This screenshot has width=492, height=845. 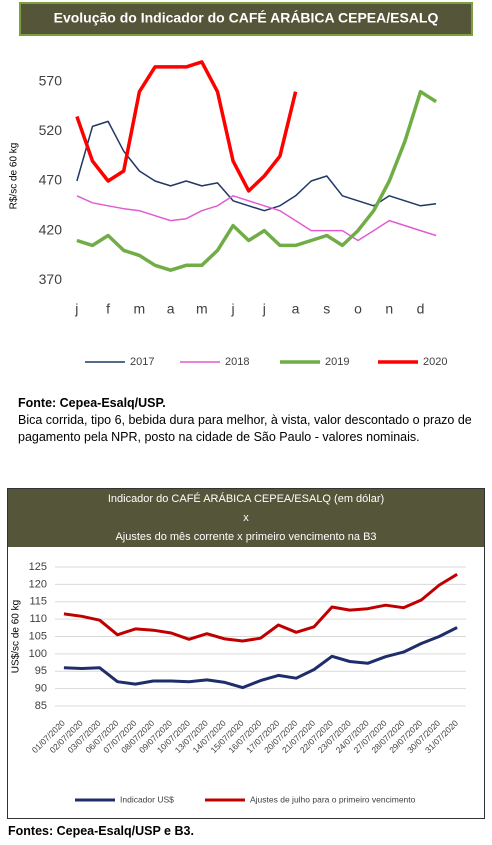 What do you see at coordinates (51, 180) in the screenshot?
I see `y-tick-label: 470` at bounding box center [51, 180].